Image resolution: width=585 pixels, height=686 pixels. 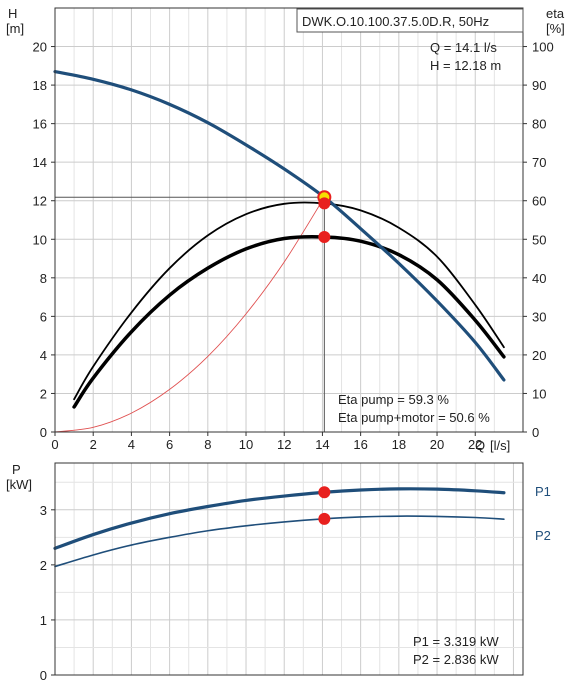 What do you see at coordinates (555, 28) in the screenshot?
I see `y2-axis-unit: [%]` at bounding box center [555, 28].